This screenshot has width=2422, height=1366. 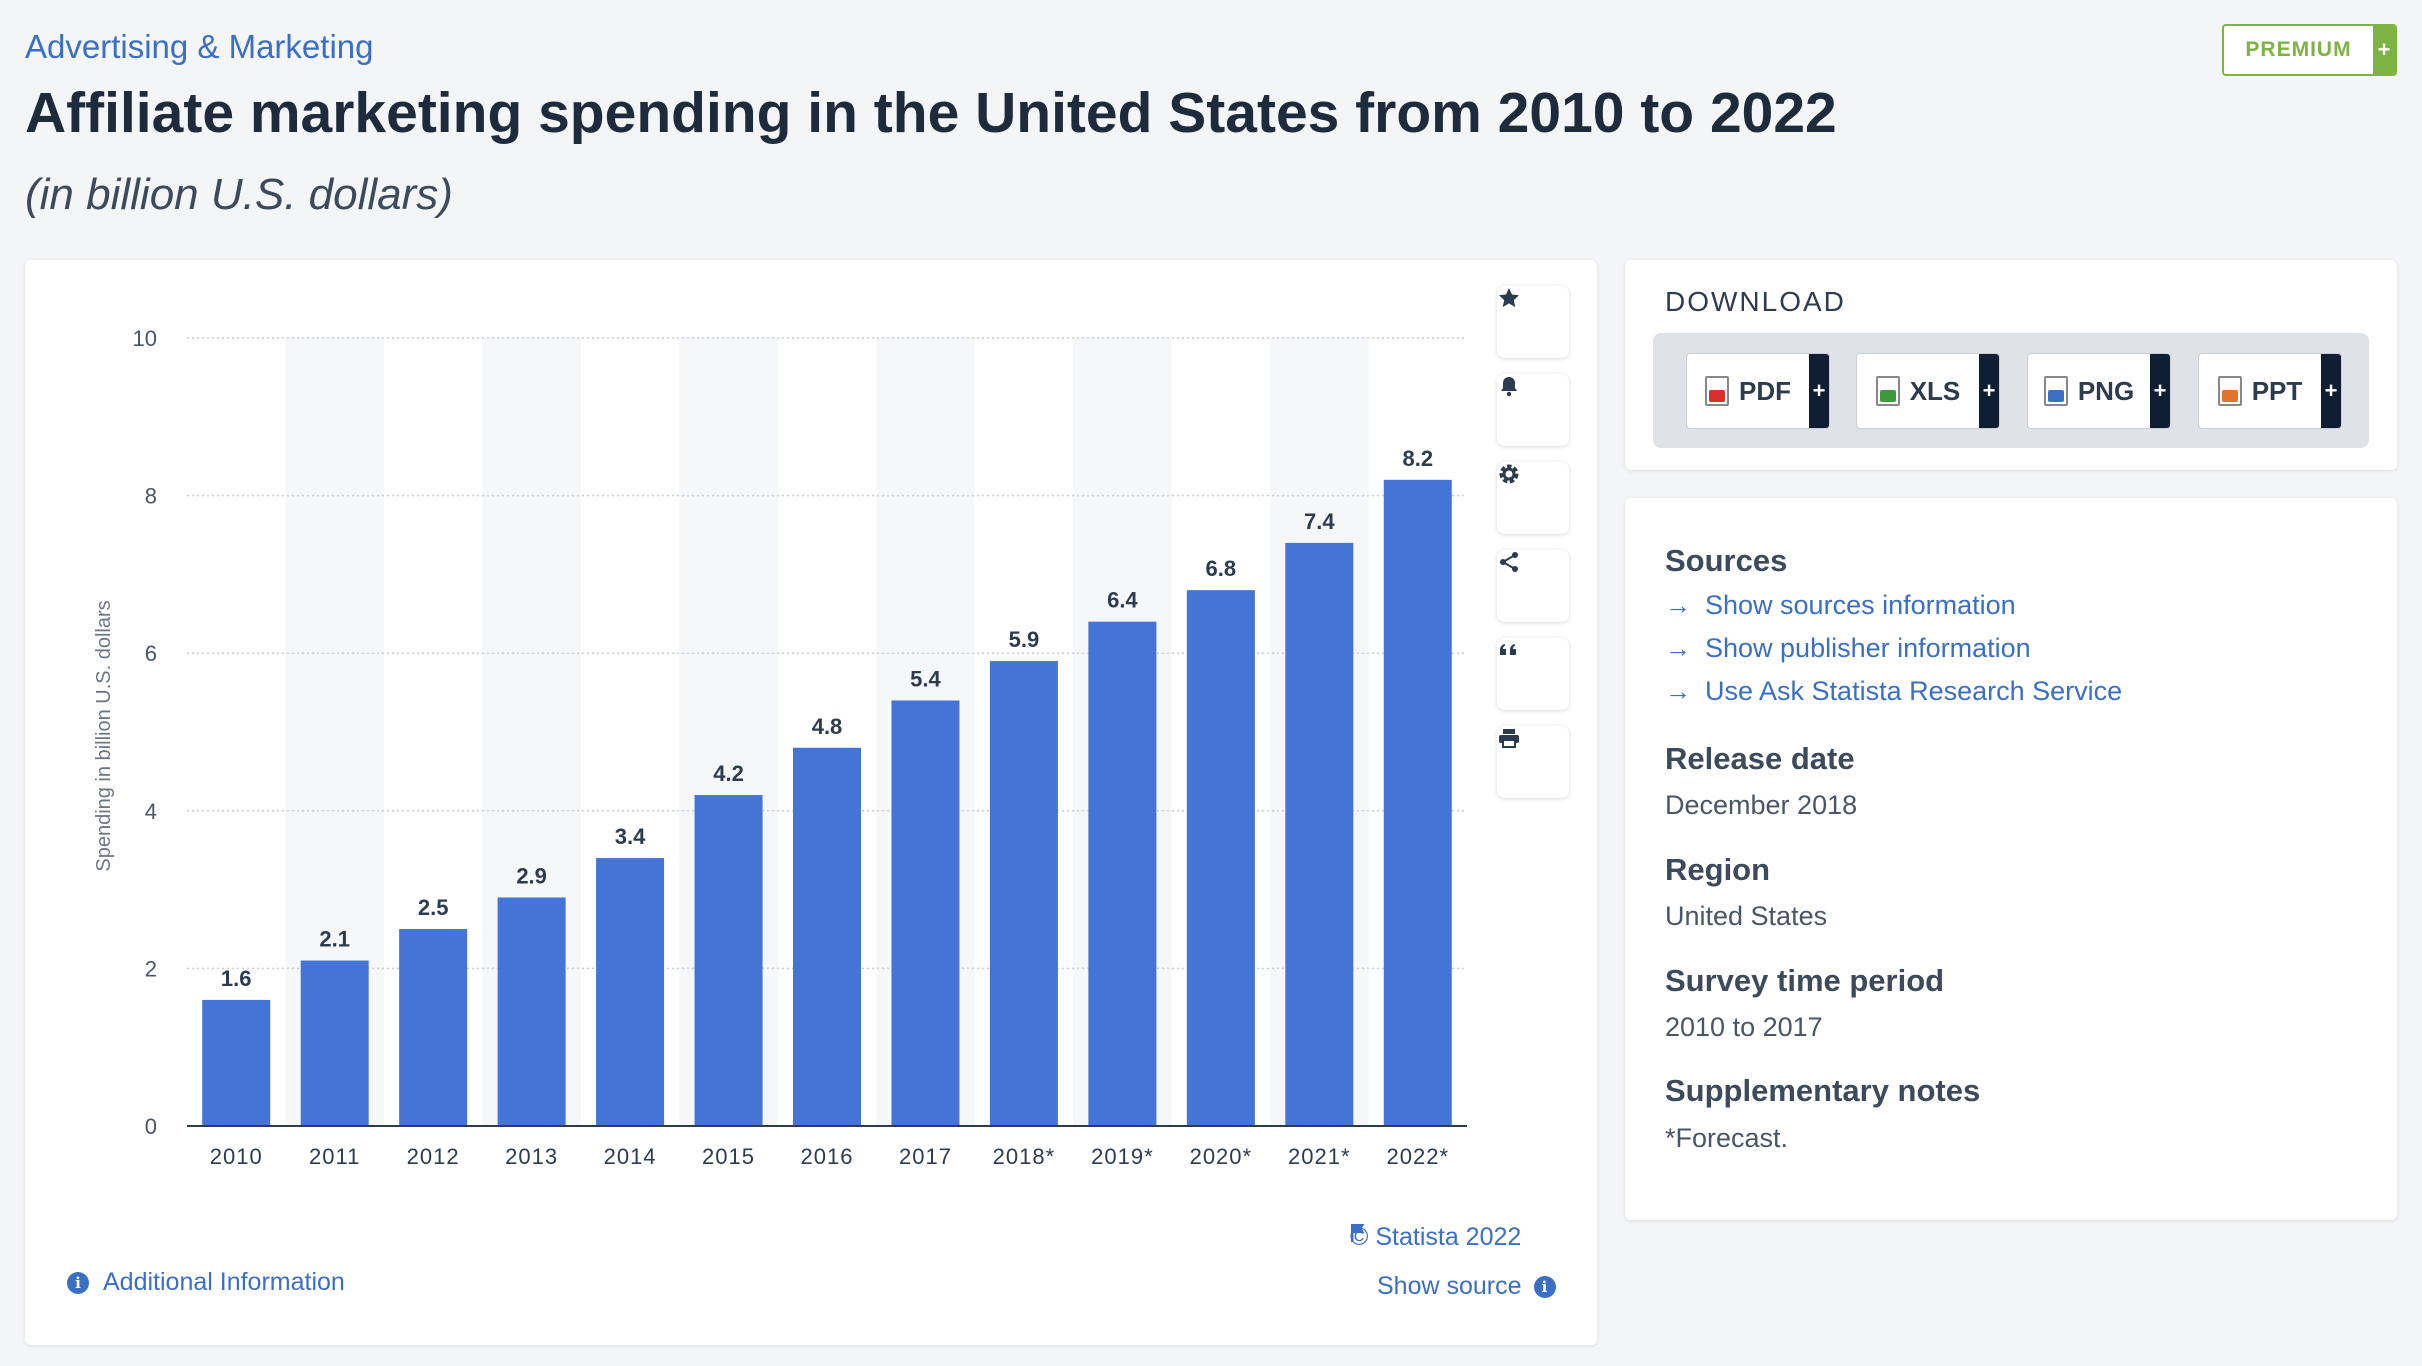 What do you see at coordinates (728, 1156) in the screenshot?
I see `x-tick-label: 2015` at bounding box center [728, 1156].